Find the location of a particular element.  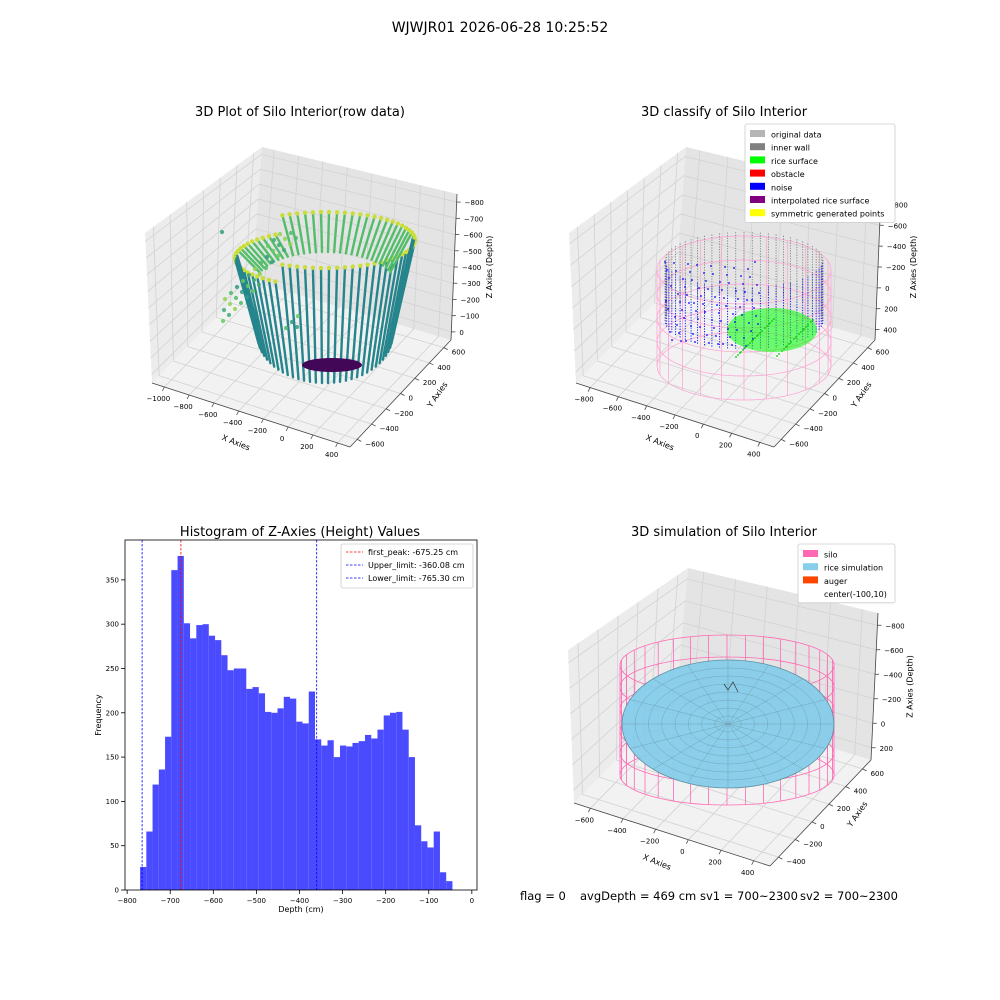

cls-y-tick-label: −600 is located at coordinates (798, 444).